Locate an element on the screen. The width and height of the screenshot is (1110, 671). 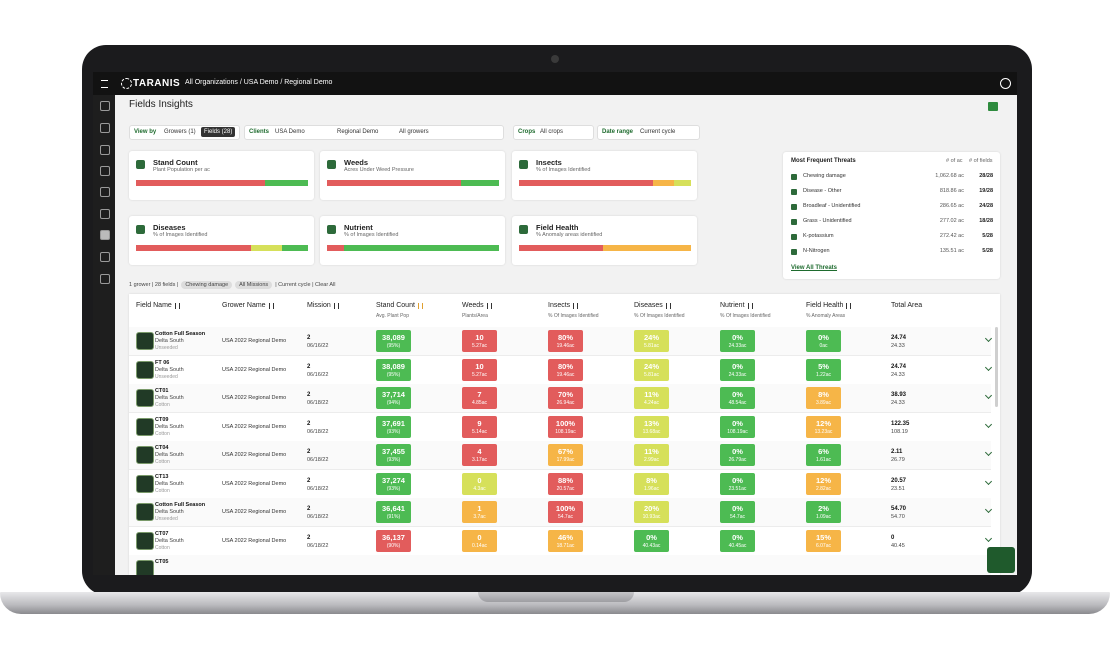
metric-cell: 0% 40.43ac is located at coordinates (651, 540).